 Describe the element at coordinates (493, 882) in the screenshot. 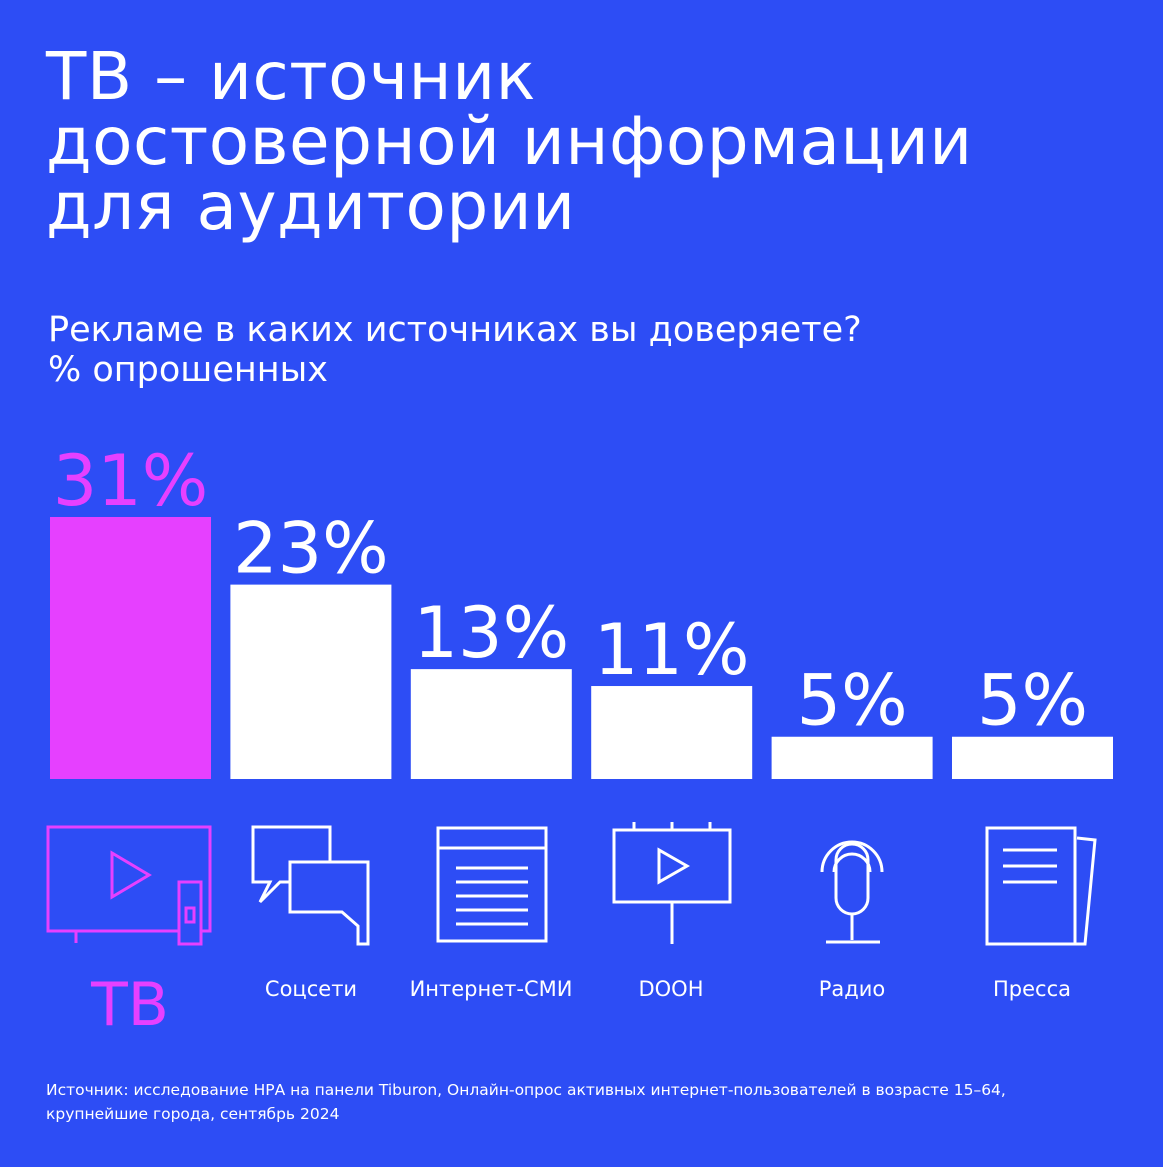

I see `browser-window-icon` at that location.